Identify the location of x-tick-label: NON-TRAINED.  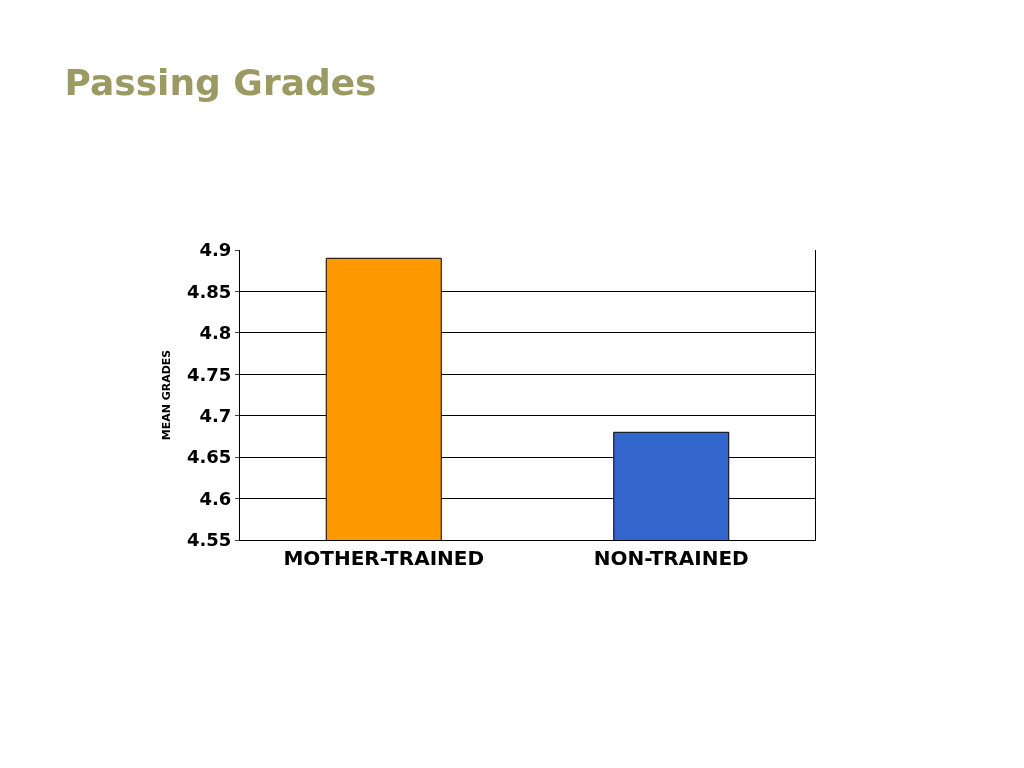
(671, 558).